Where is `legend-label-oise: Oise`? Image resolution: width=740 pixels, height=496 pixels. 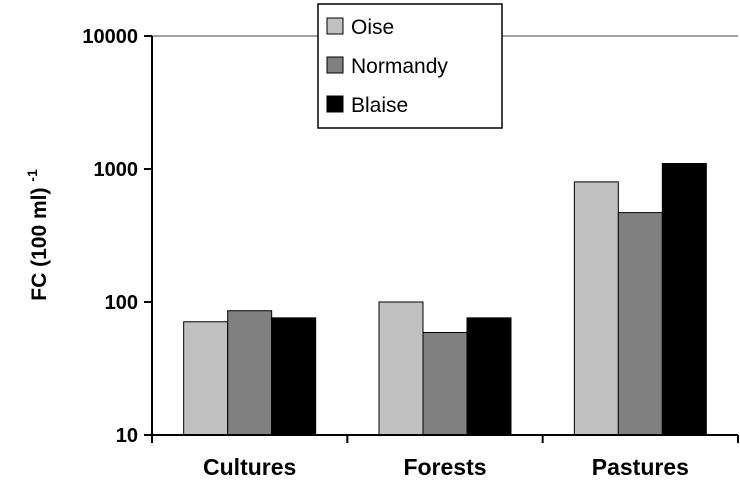
legend-label-oise: Oise is located at coordinates (372, 27).